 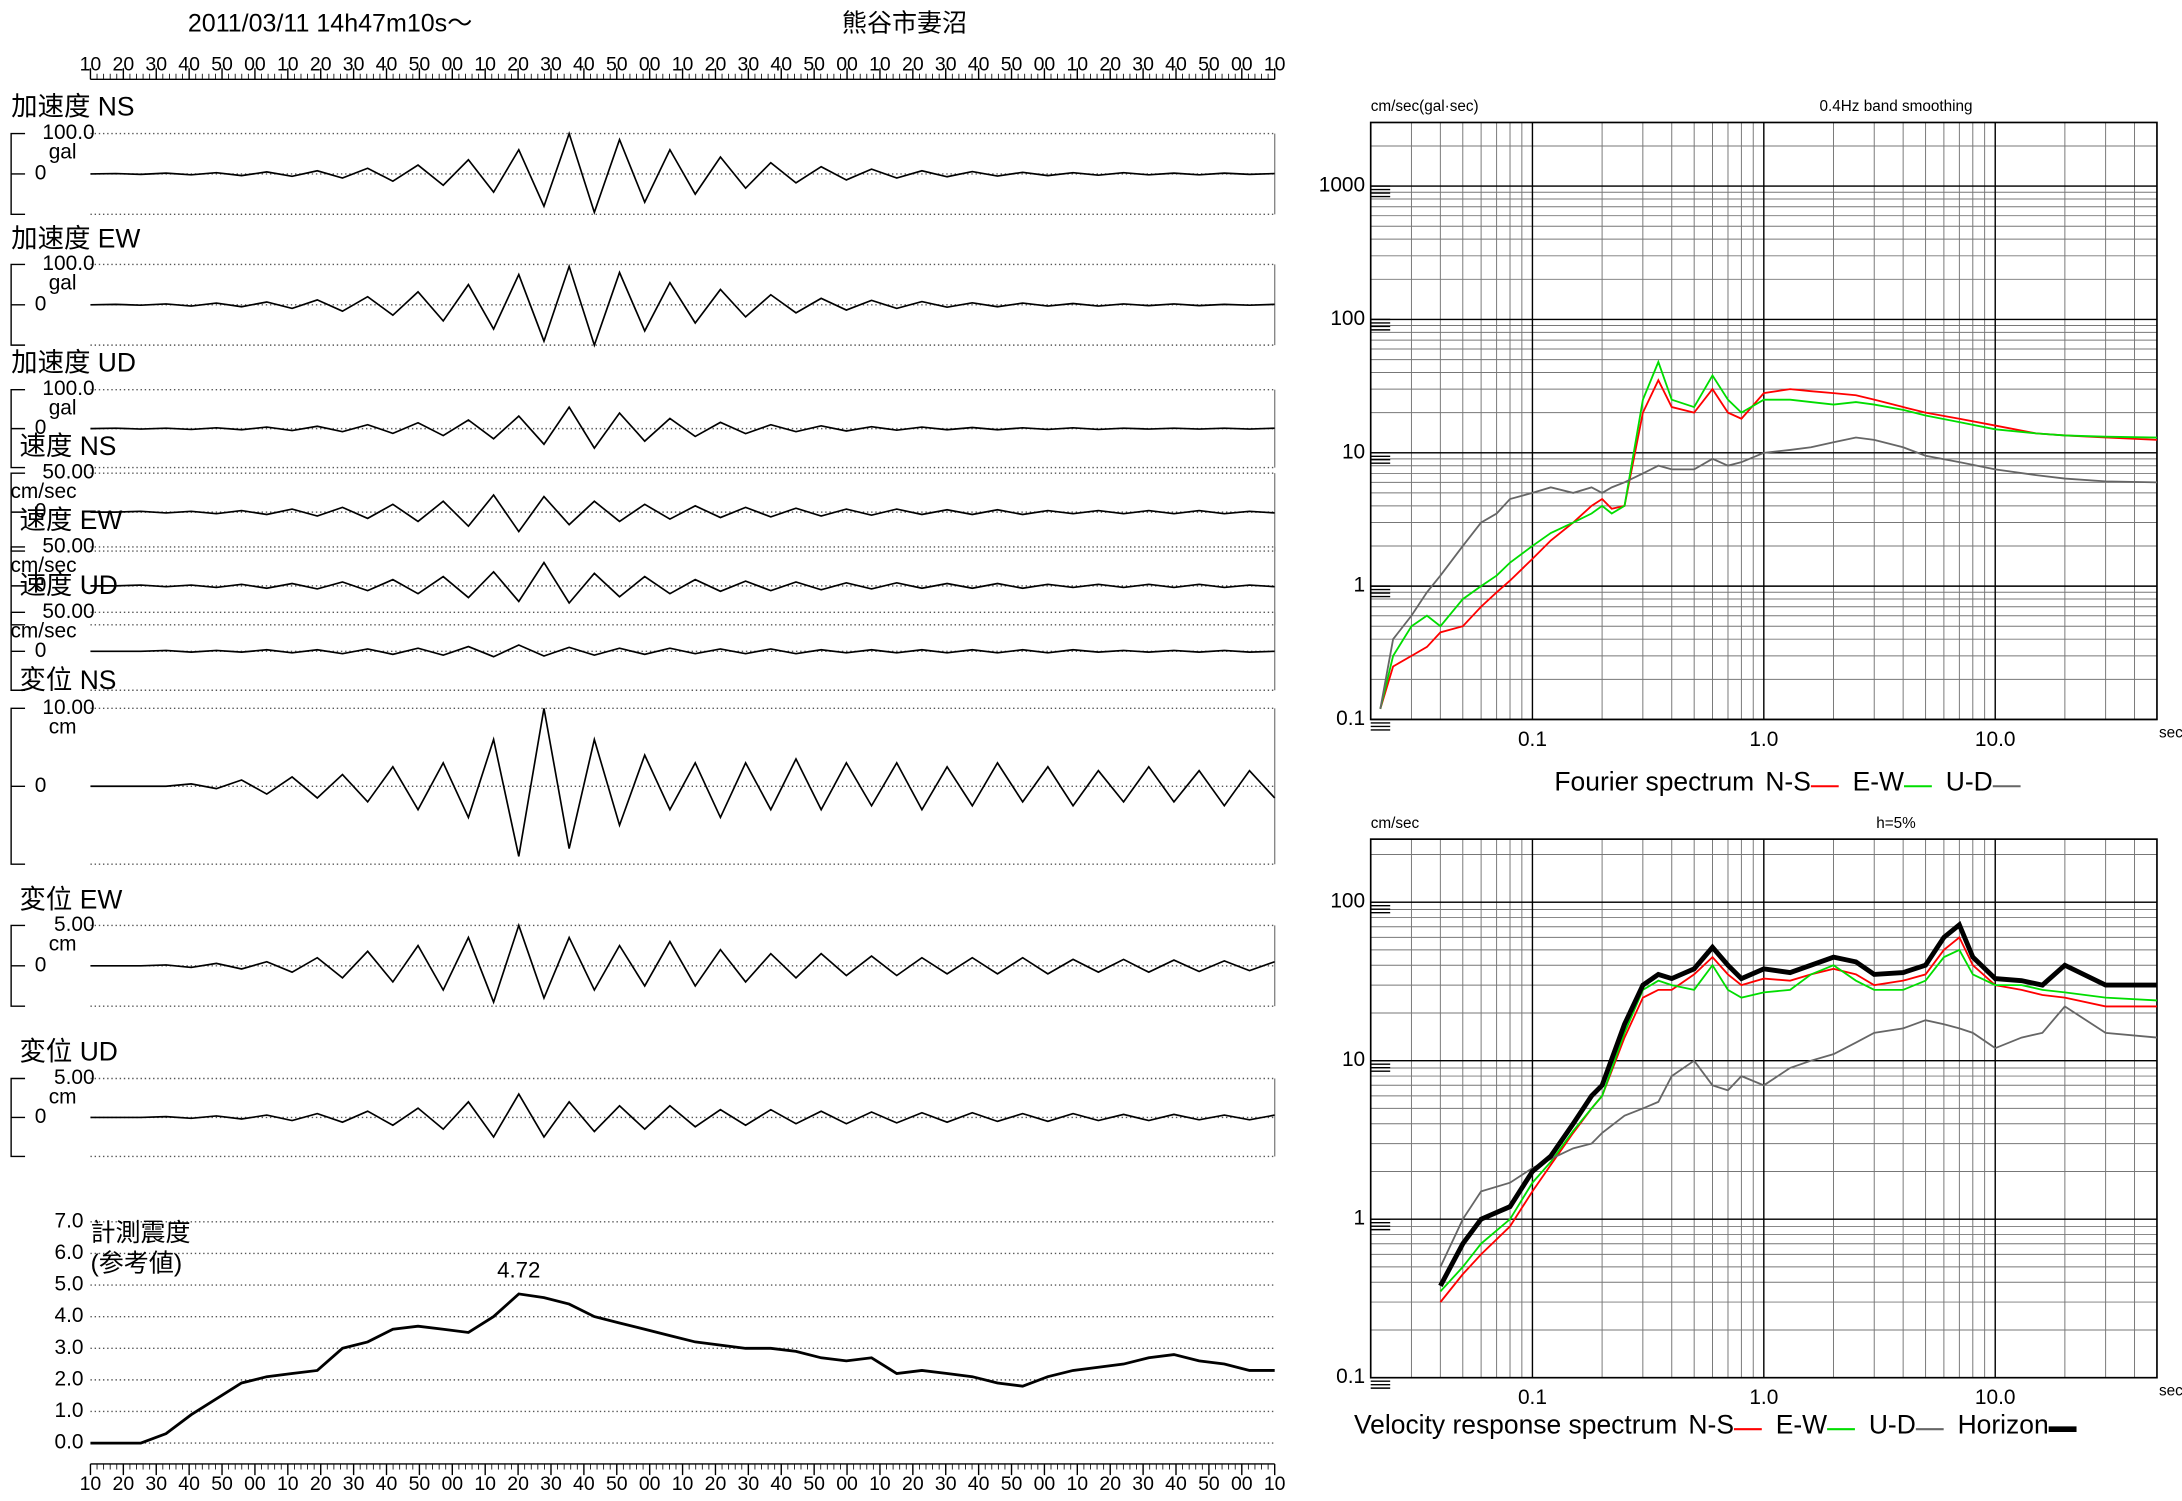 What do you see at coordinates (68, 1220) in the screenshot?
I see `y-tick-label: 7.0` at bounding box center [68, 1220].